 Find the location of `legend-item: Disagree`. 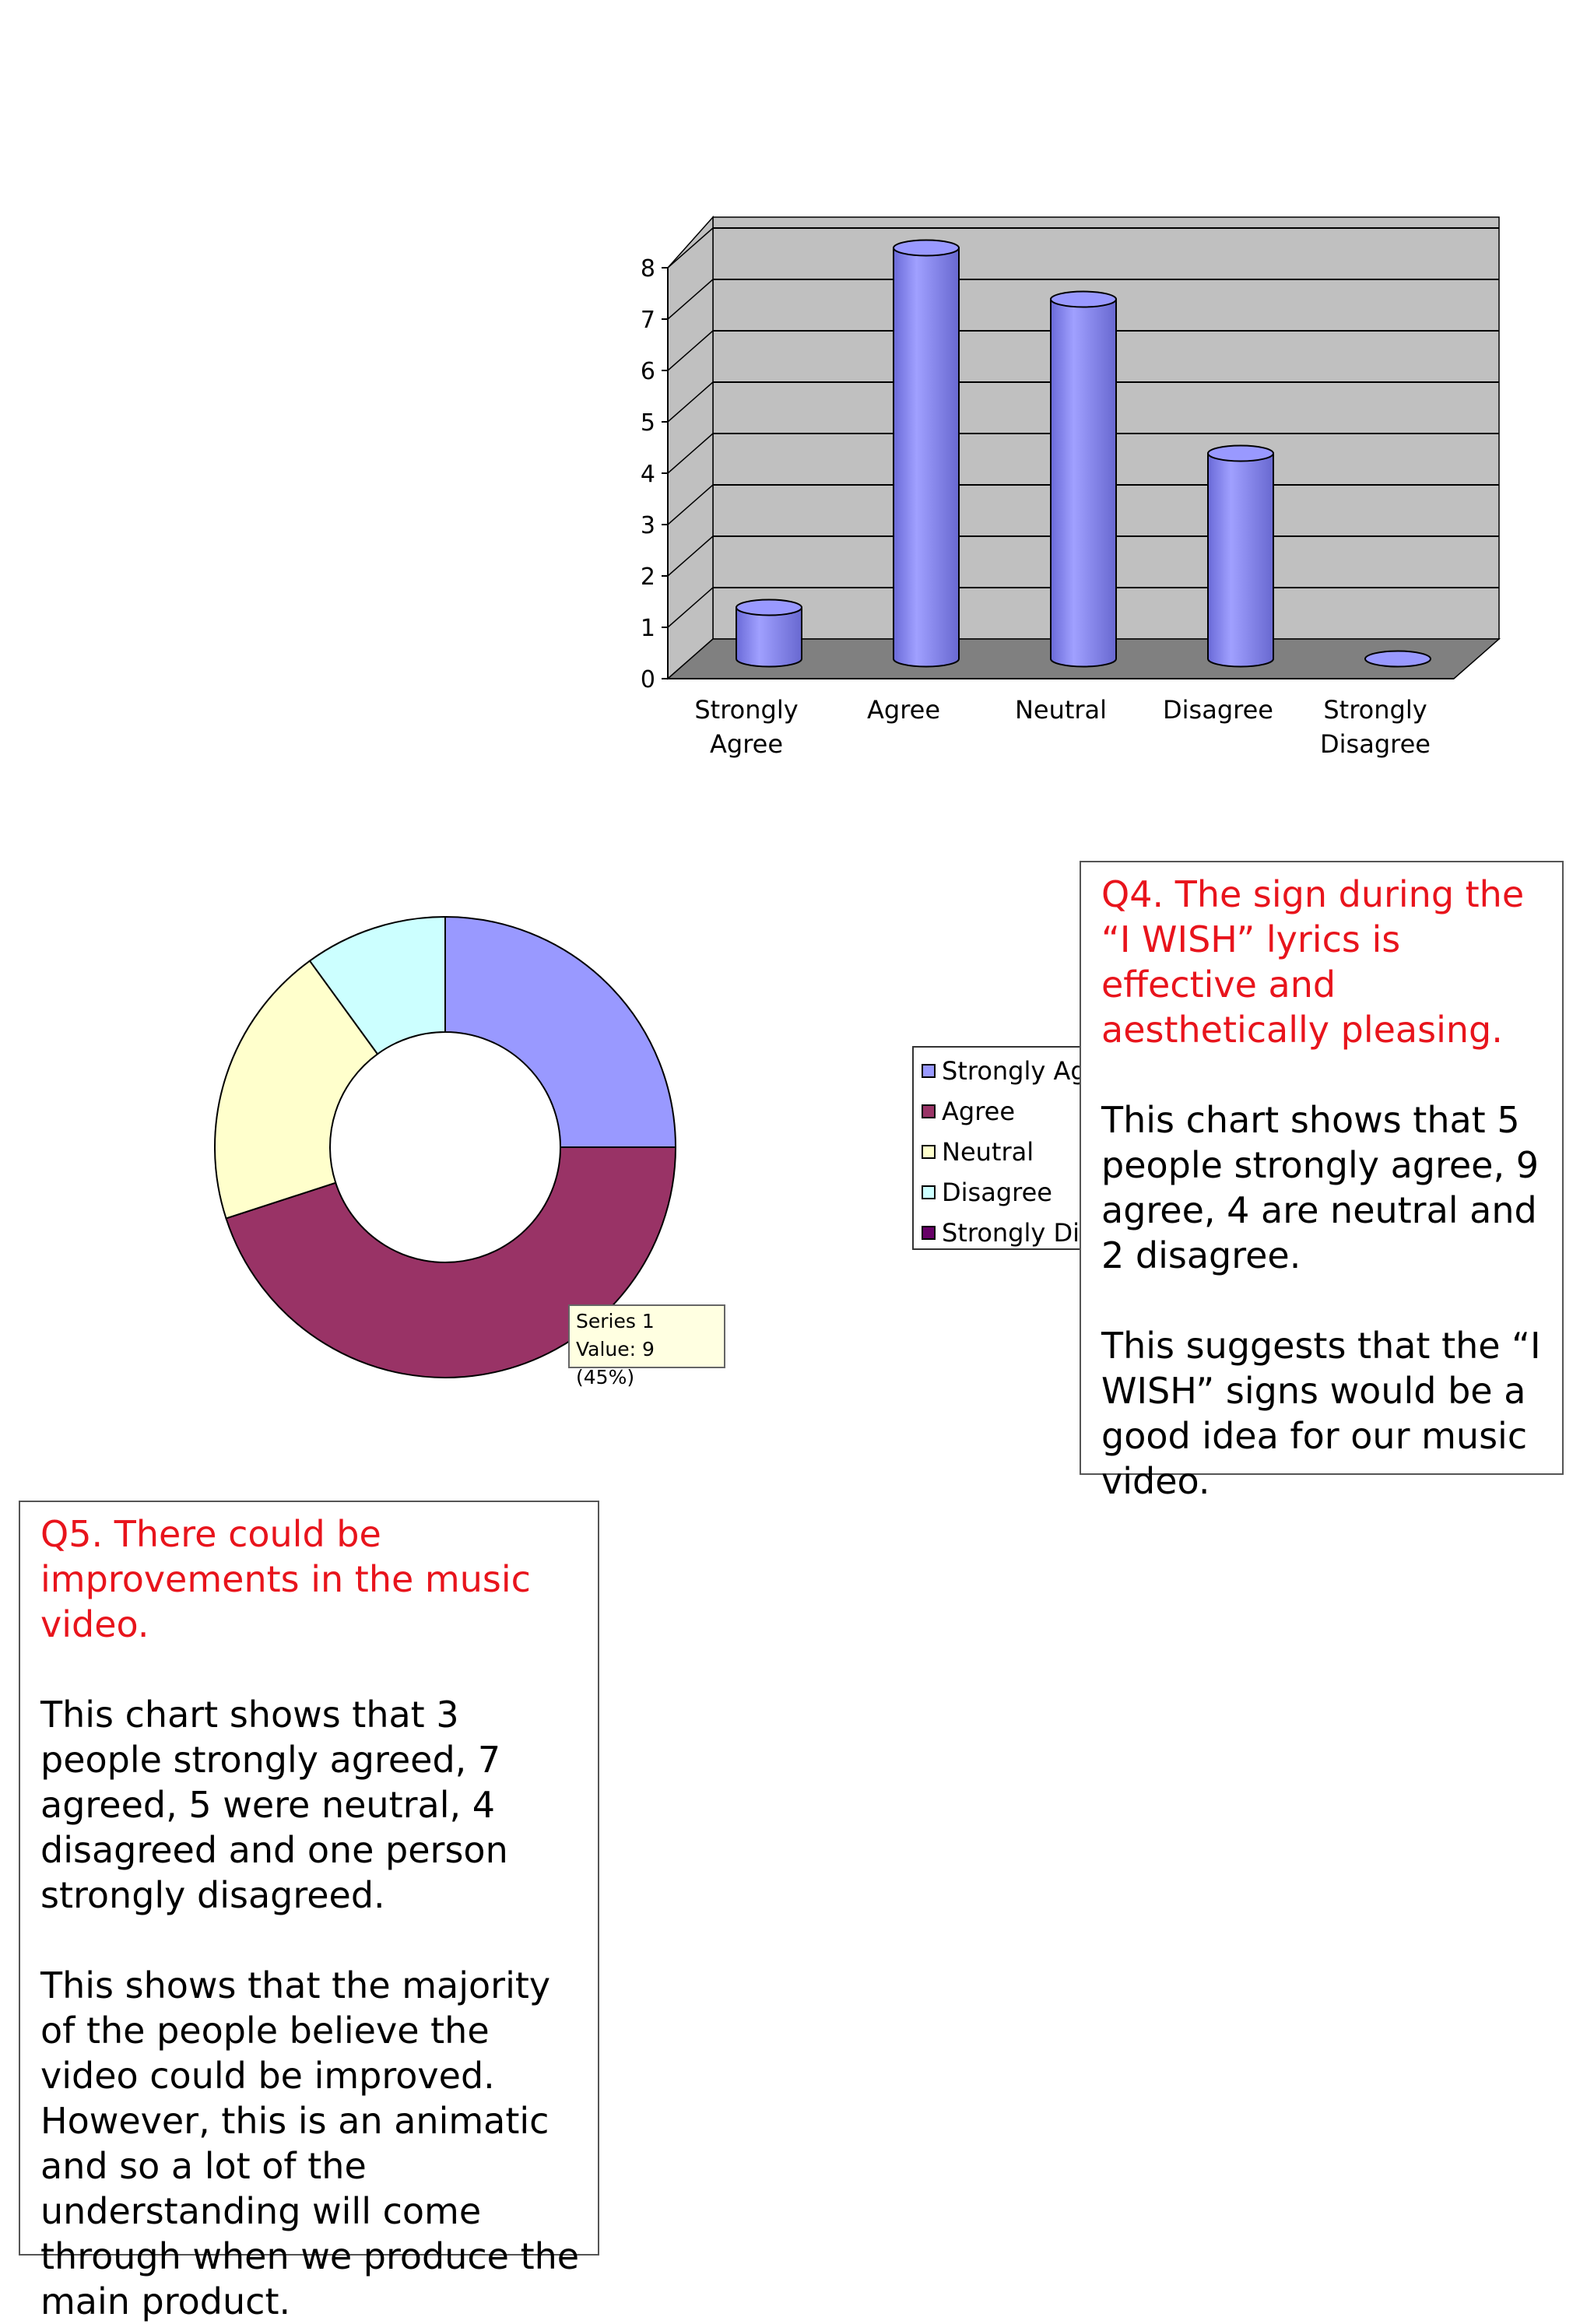

legend-item: Disagree is located at coordinates (987, 1192).